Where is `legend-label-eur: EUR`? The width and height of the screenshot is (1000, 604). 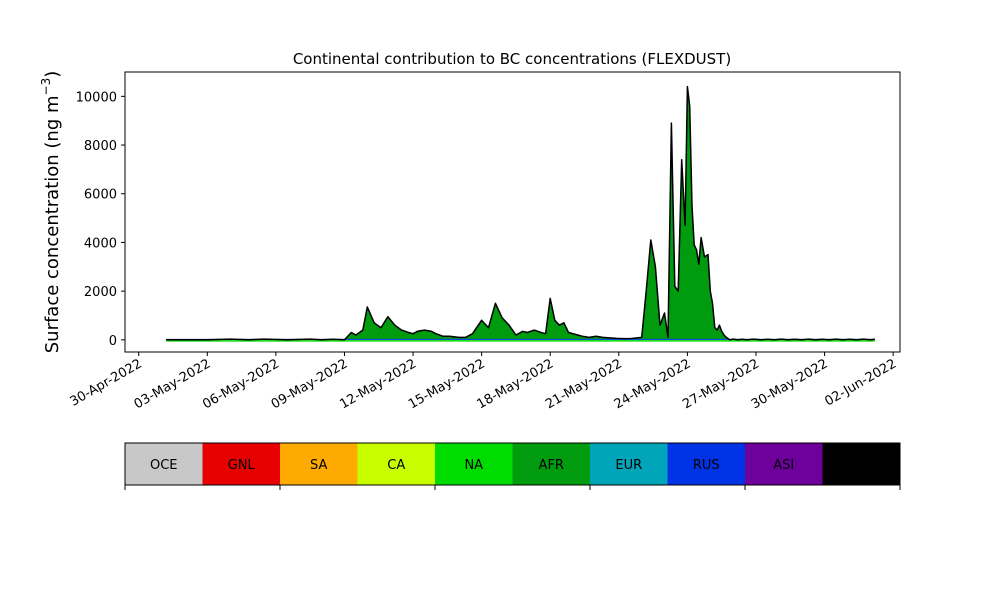
legend-label-eur: EUR is located at coordinates (628, 465).